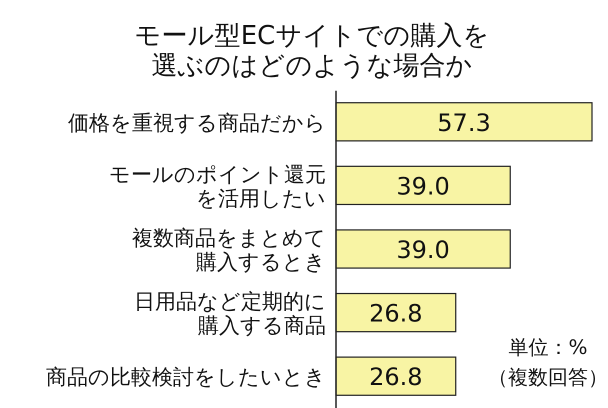  What do you see at coordinates (312, 51) in the screenshot?
I see `chart-title: モール型ECサイトでの購入を選ぶのはどのような場合か` at bounding box center [312, 51].